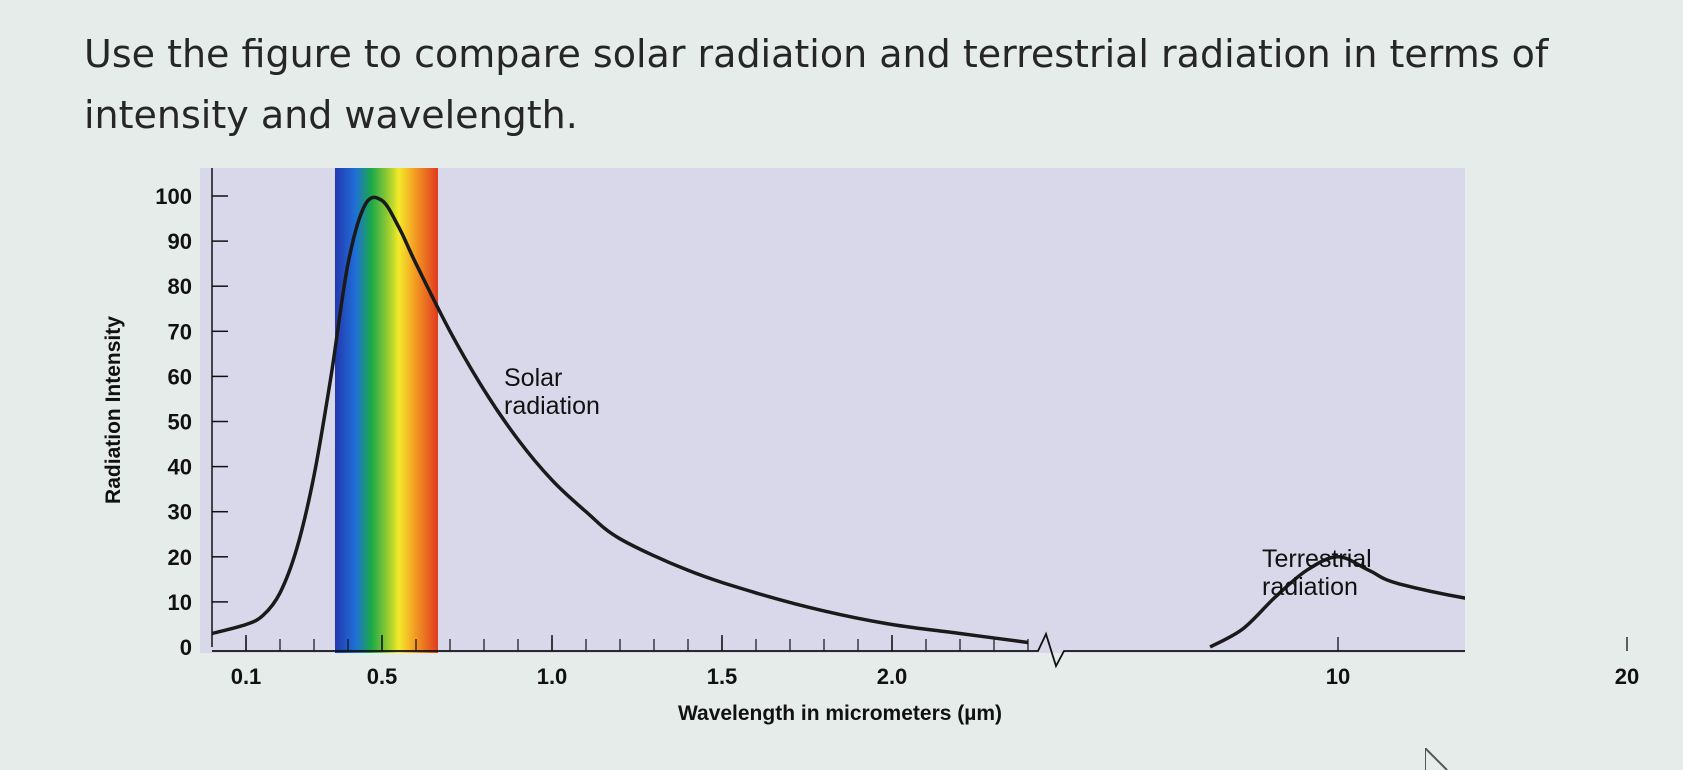 The image size is (1683, 770). I want to click on terrestrial-annotation-line1: Terrestrial, so click(1317, 559).